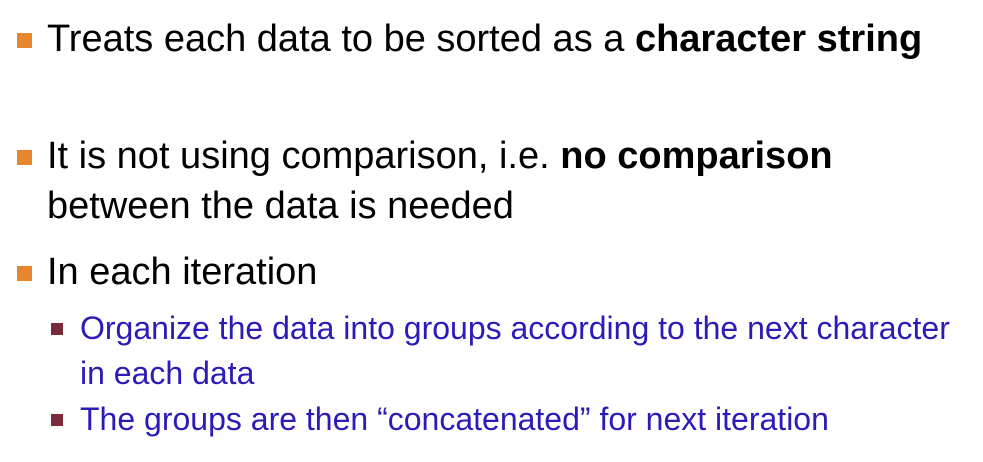 This screenshot has height=462, width=983. What do you see at coordinates (502, 272) in the screenshot?
I see `bullet-text: In each iteration` at bounding box center [502, 272].